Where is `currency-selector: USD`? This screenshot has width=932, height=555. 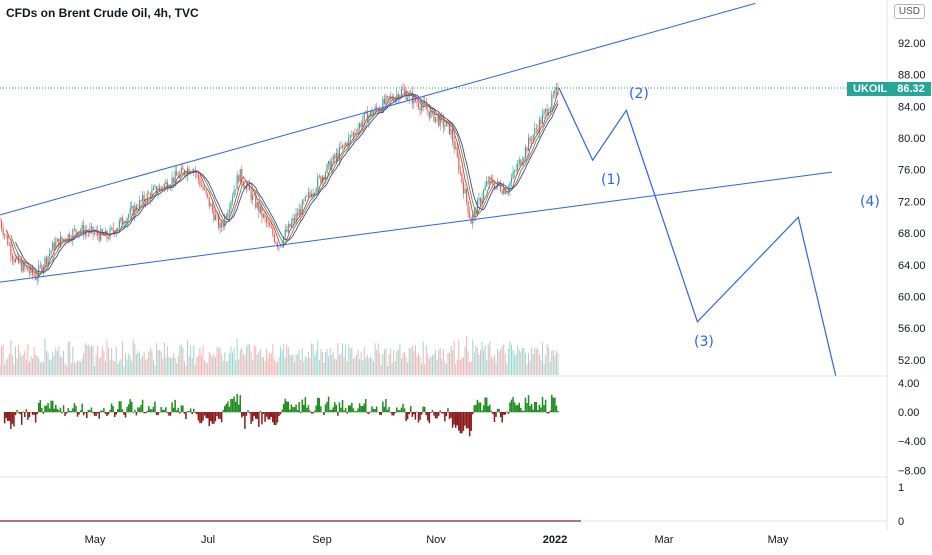 currency-selector: USD is located at coordinates (909, 11).